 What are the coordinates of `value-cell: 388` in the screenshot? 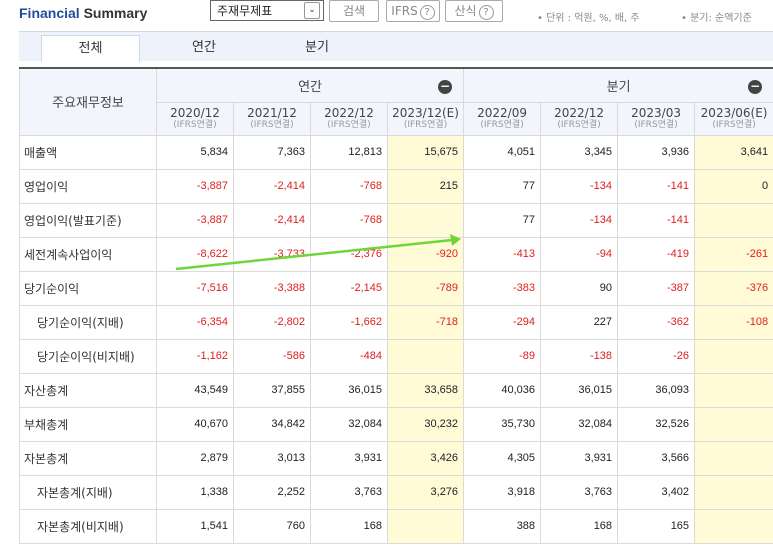 It's located at (502, 526).